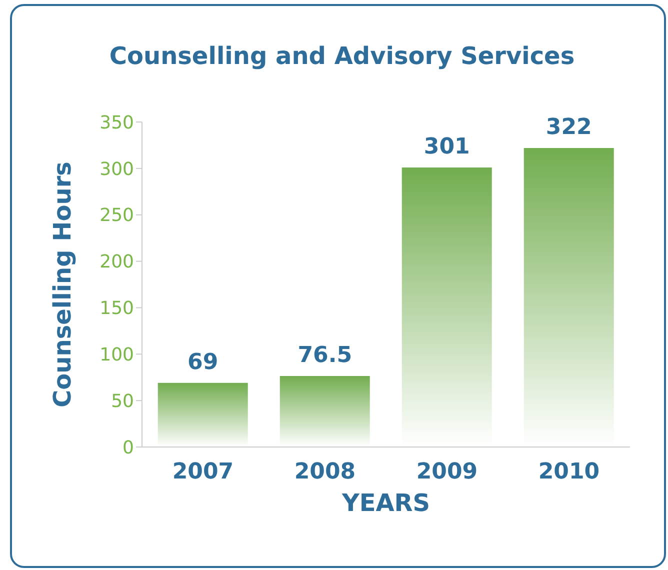  Describe the element at coordinates (325, 355) in the screenshot. I see `data-label: 76.5` at that location.